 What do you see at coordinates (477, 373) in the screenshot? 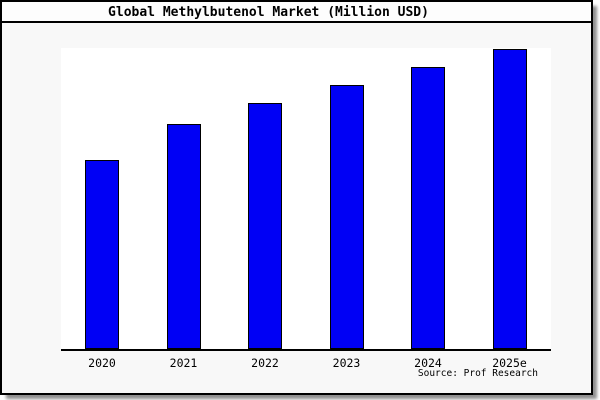
I see `source-credit: Source: Prof Research` at bounding box center [477, 373].